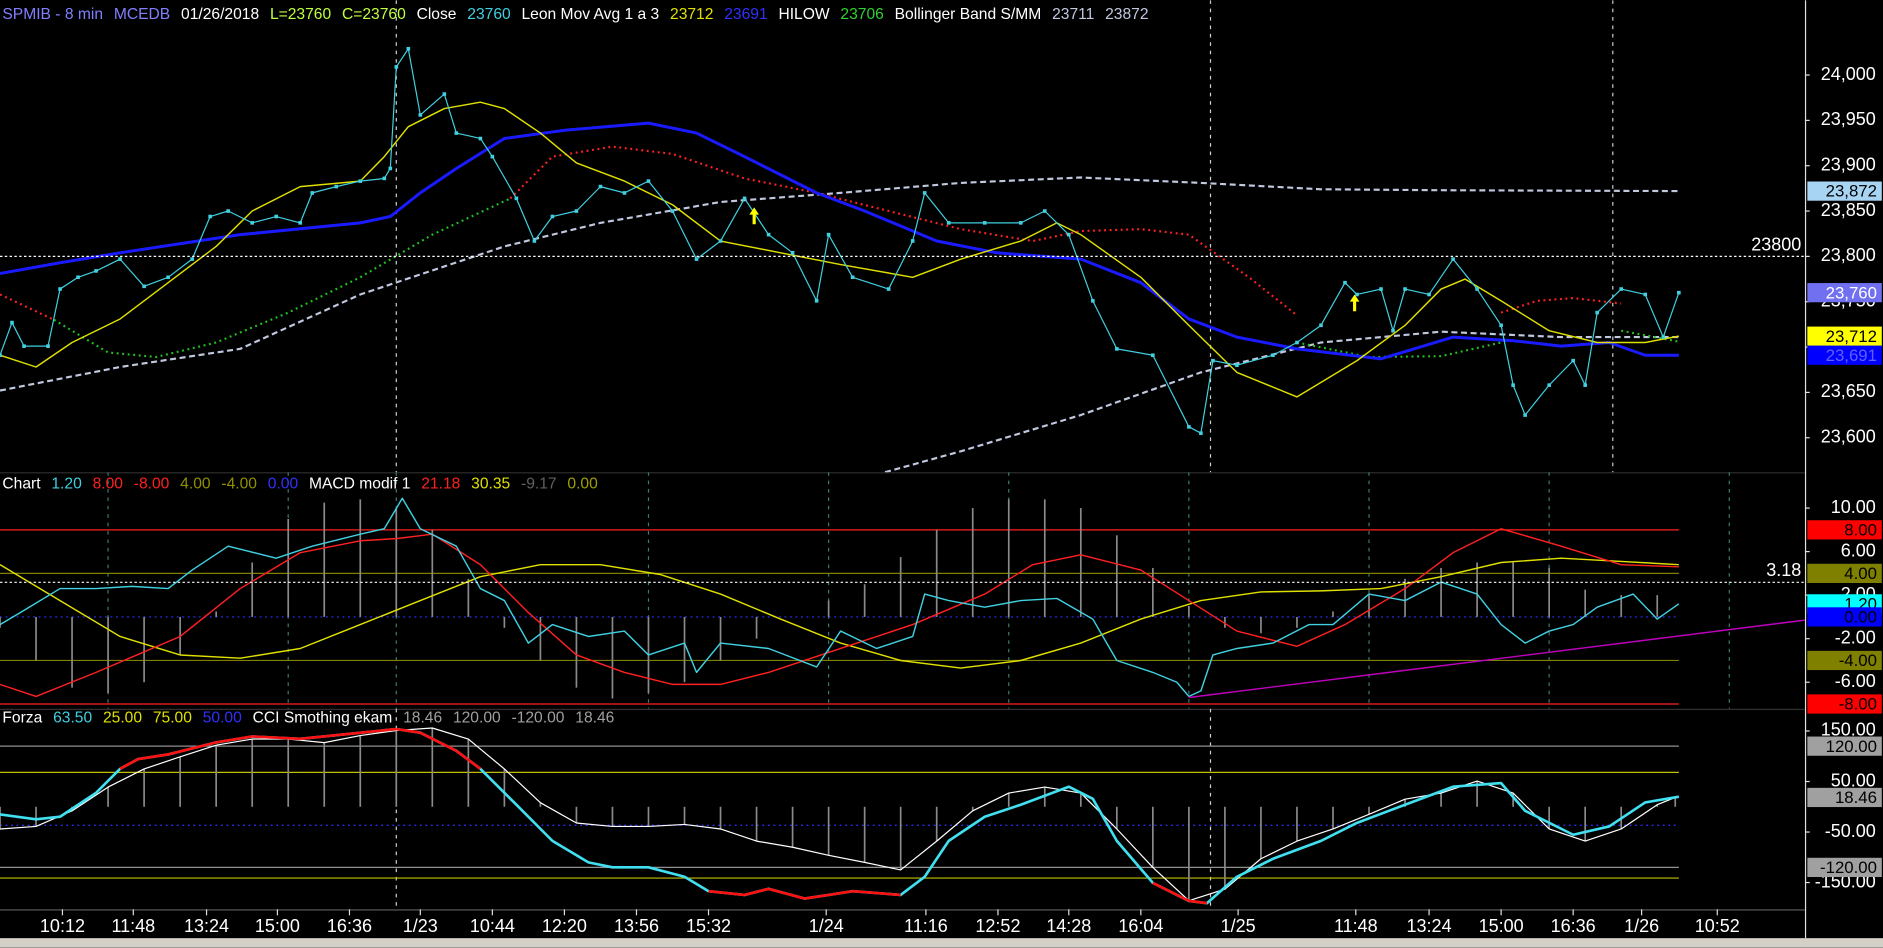 The width and height of the screenshot is (1883, 948). Describe the element at coordinates (1848, 119) in the screenshot. I see `y-tick-label: 23,950` at that location.